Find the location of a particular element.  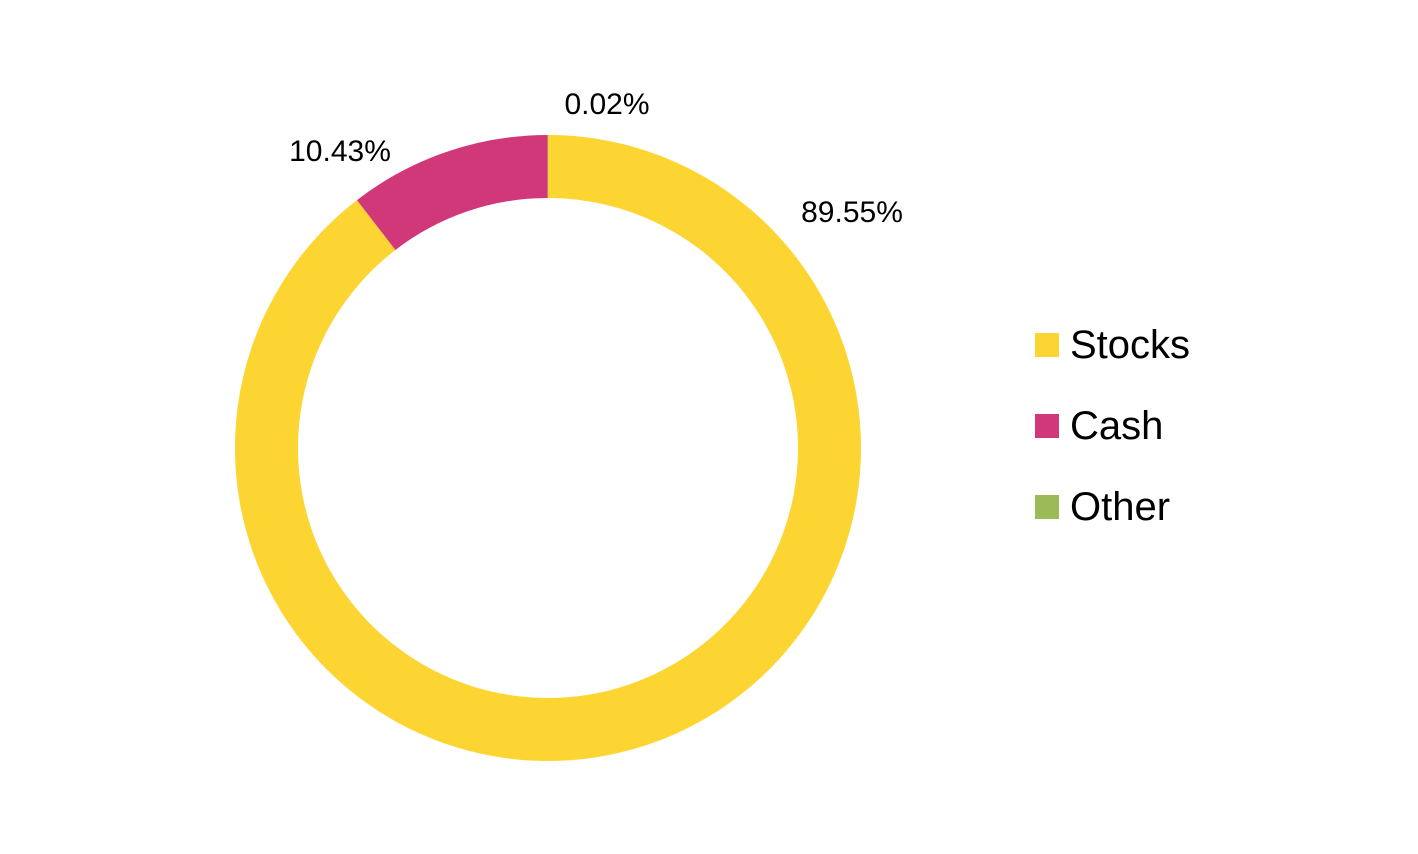

legend-item-cash: Cash is located at coordinates (1099, 426).